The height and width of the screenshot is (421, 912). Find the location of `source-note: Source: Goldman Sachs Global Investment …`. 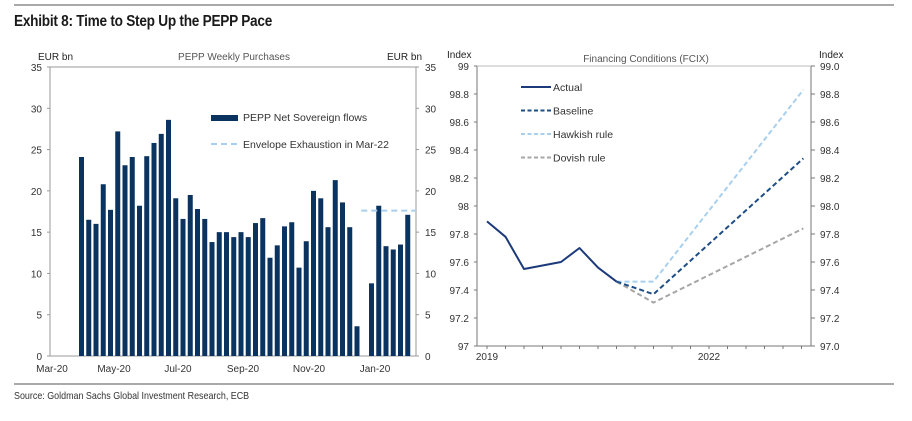

source-note: Source: Goldman Sachs Global Investment … is located at coordinates (132, 396).